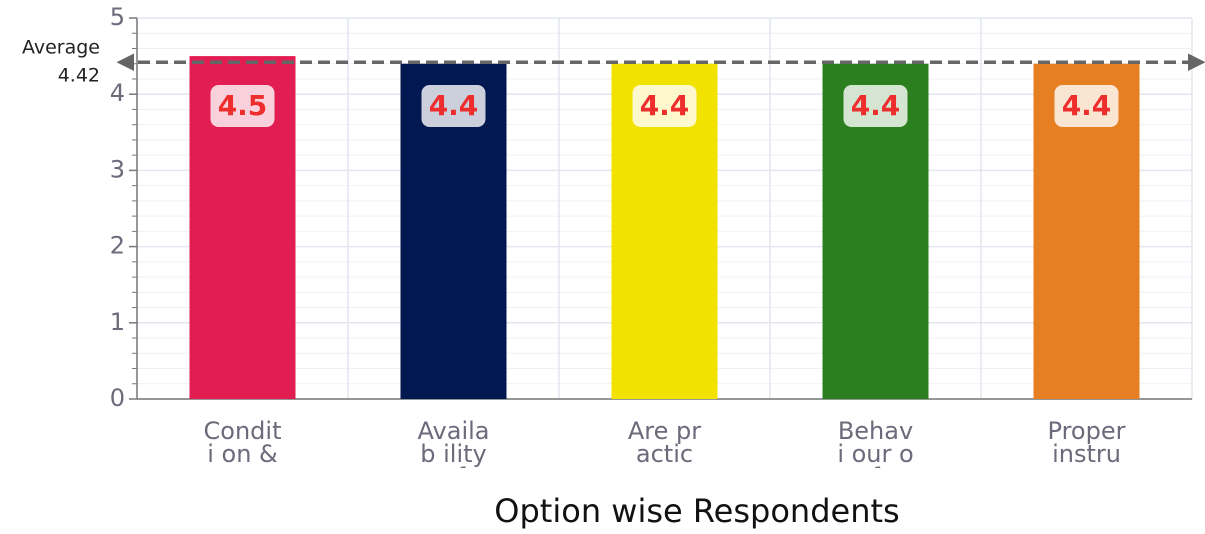 The width and height of the screenshot is (1205, 534). Describe the element at coordinates (242, 444) in the screenshot. I see `x-tick-label: Conditi on &` at that location.